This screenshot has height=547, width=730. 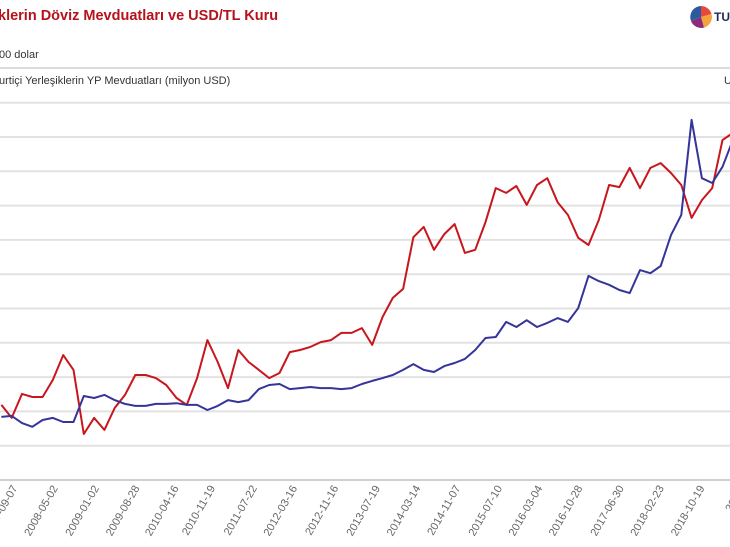 What do you see at coordinates (162, 511) in the screenshot?
I see `x-tick-label: 2010-04-16` at bounding box center [162, 511].